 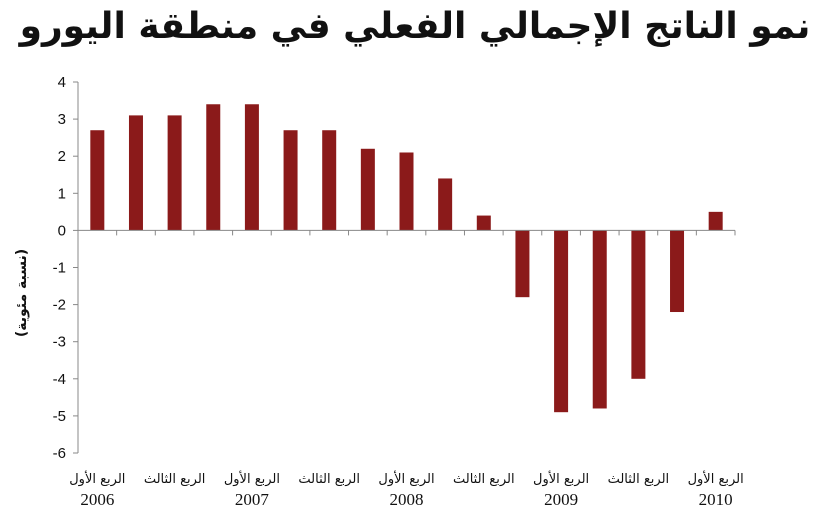 I want to click on y-tick-label: 3, so click(x=62, y=119).